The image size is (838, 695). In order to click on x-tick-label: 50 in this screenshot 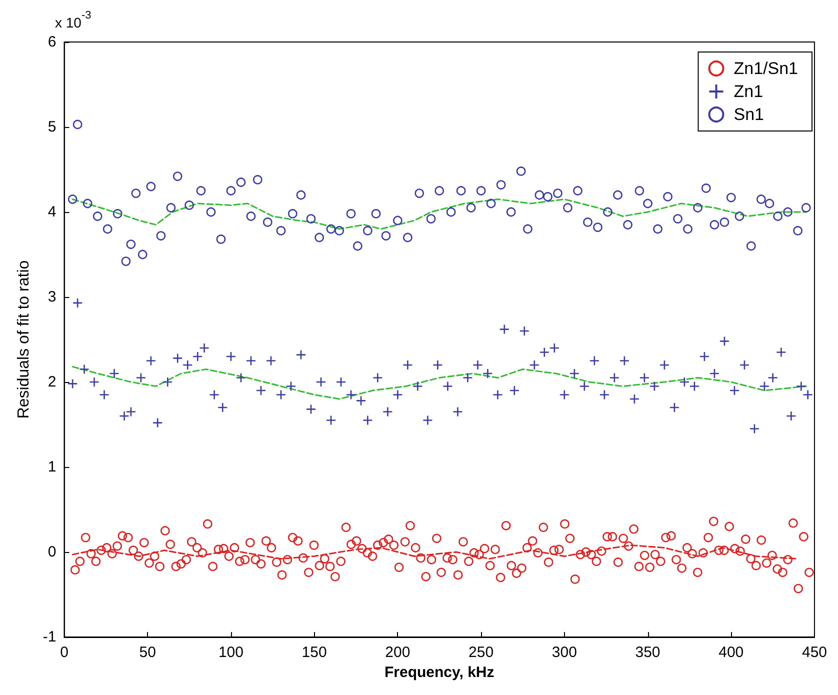, I will do `click(147, 652)`.